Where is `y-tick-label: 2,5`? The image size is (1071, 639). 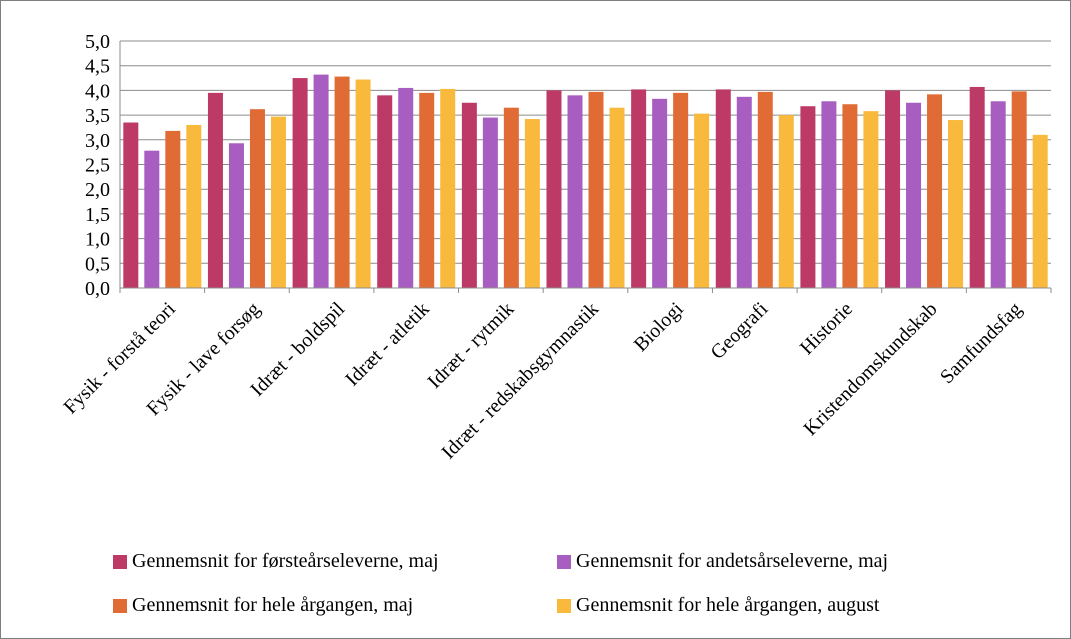
y-tick-label: 2,5 is located at coordinates (97, 166).